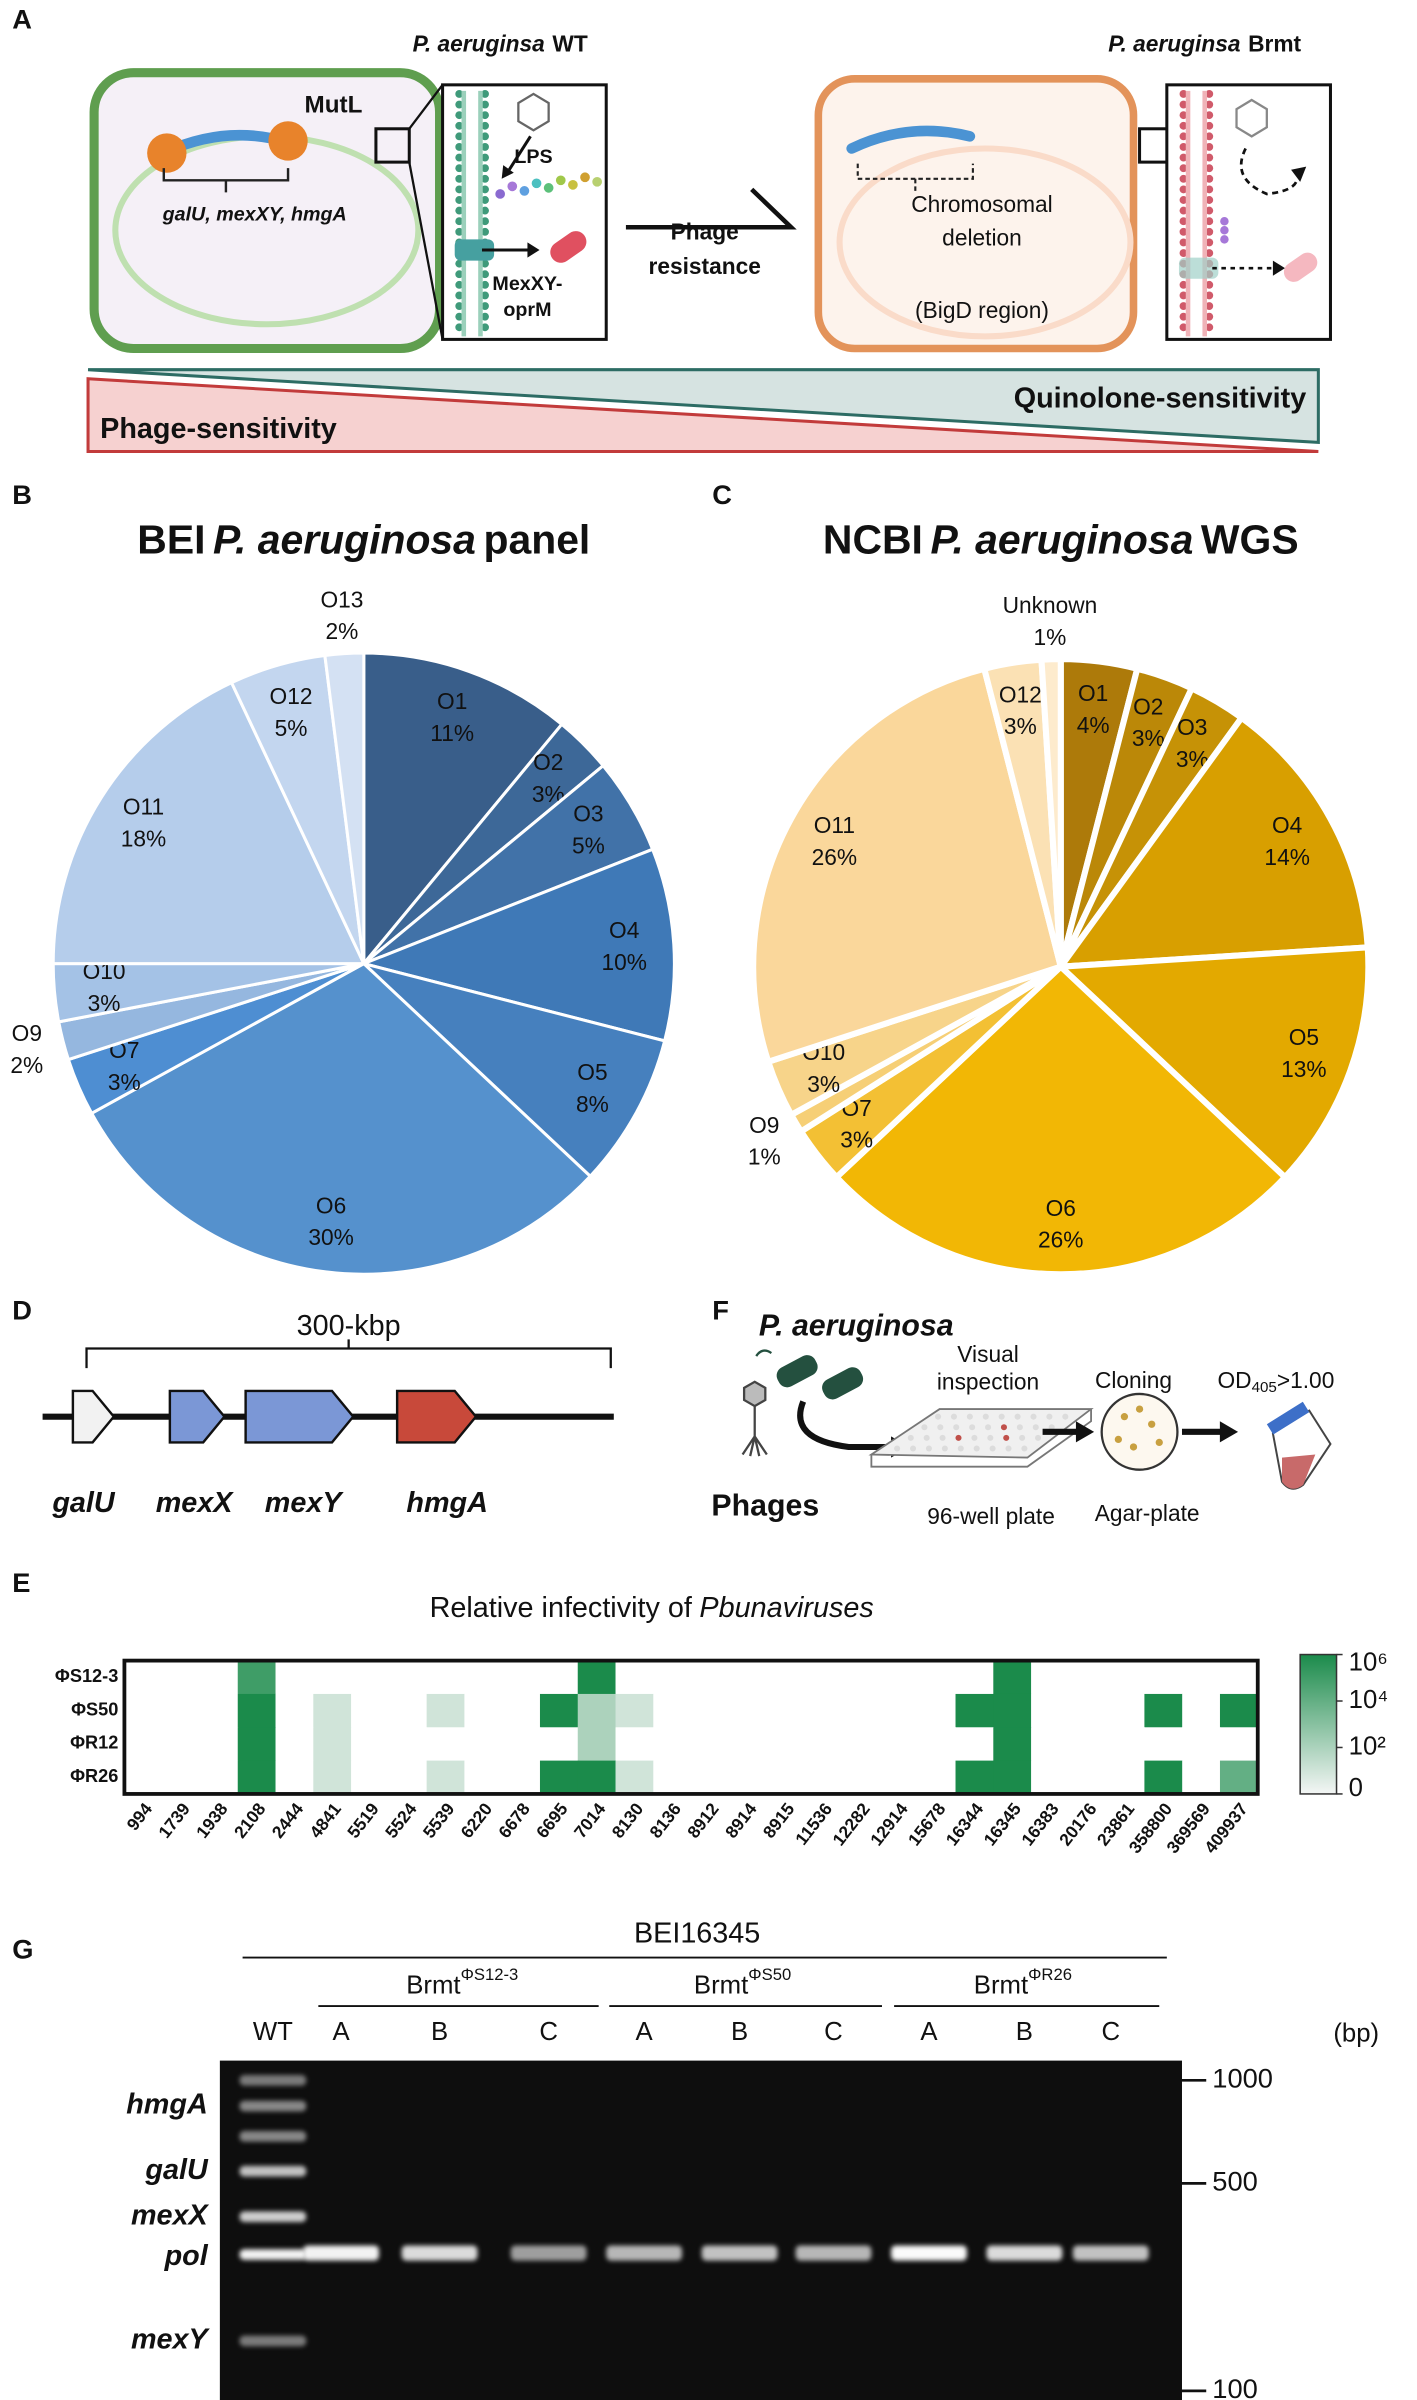 This screenshot has height=2400, width=1417. I want to click on deleted-dna, so click(911, 139).